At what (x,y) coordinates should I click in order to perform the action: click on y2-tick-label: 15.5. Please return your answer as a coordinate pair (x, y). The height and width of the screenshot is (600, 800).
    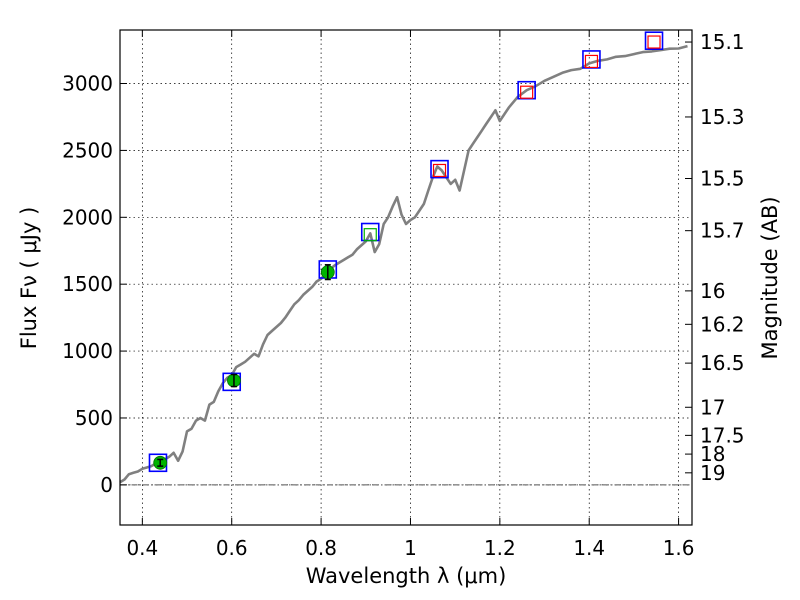
    Looking at the image, I should click on (722, 179).